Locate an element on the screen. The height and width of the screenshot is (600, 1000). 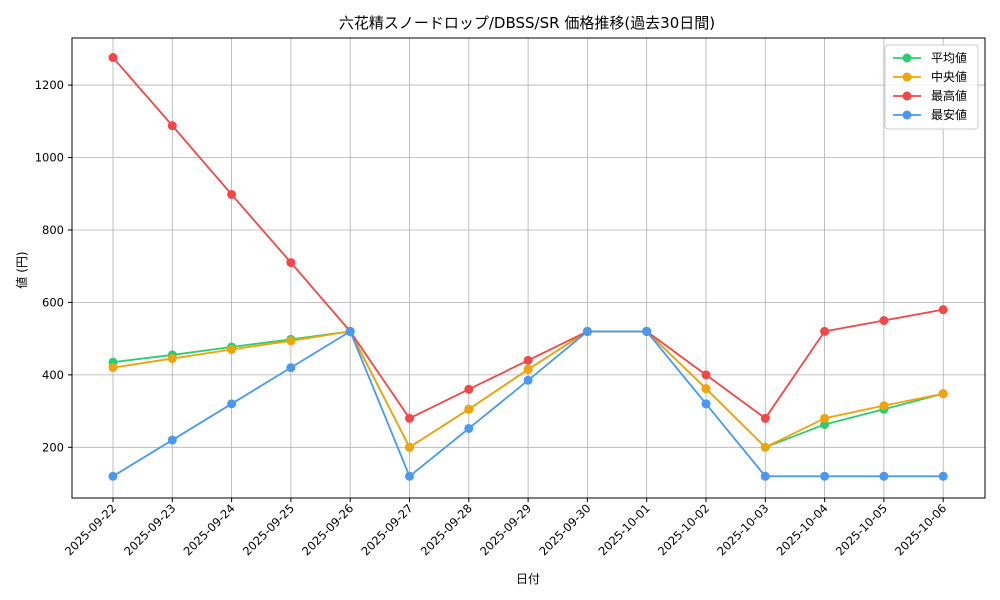
y-tick-label: 800 is located at coordinates (53, 230).